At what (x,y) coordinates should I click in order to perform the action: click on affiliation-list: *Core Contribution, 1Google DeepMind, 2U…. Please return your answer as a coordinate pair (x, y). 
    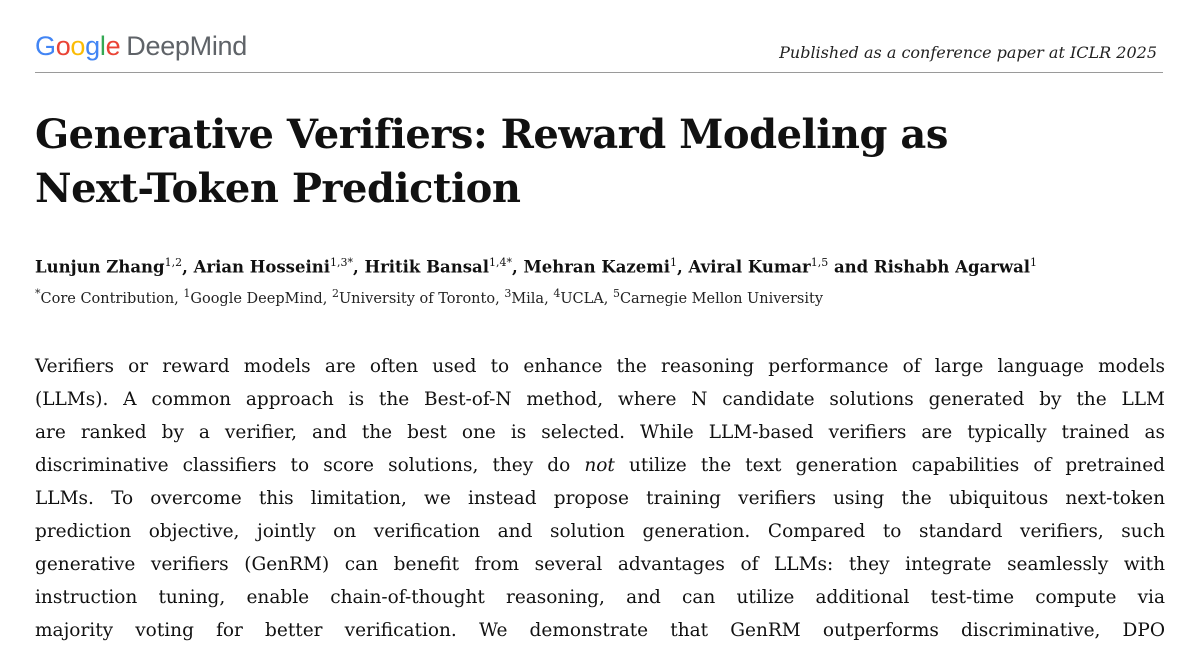
    Looking at the image, I should click on (605, 297).